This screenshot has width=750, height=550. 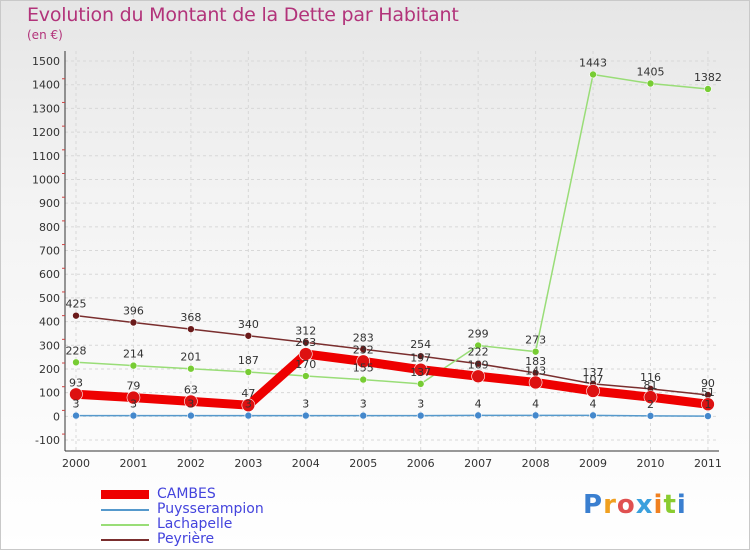 I want to click on y-tick-label: 300, so click(x=49, y=345).